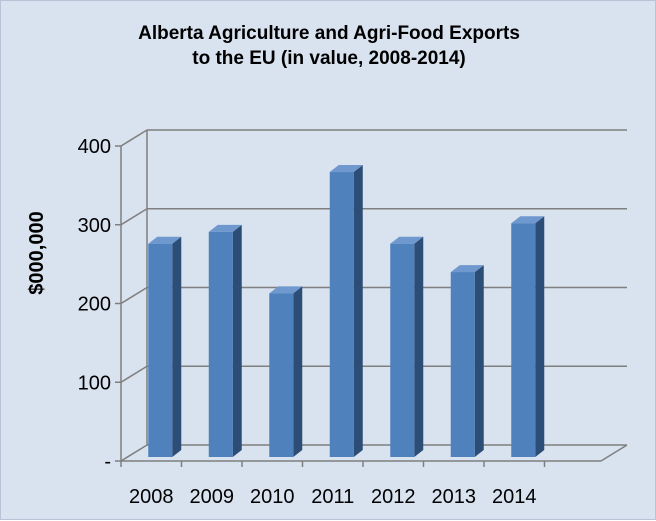  I want to click on y-axis-label: $000,000, so click(37, 252).